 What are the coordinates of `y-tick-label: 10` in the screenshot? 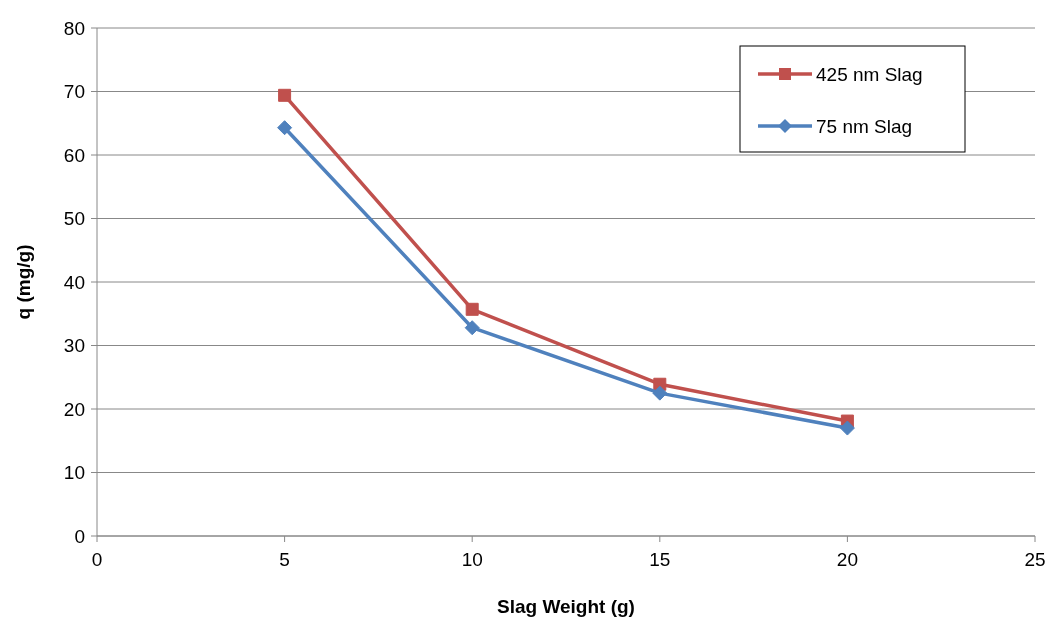 It's located at (74, 473).